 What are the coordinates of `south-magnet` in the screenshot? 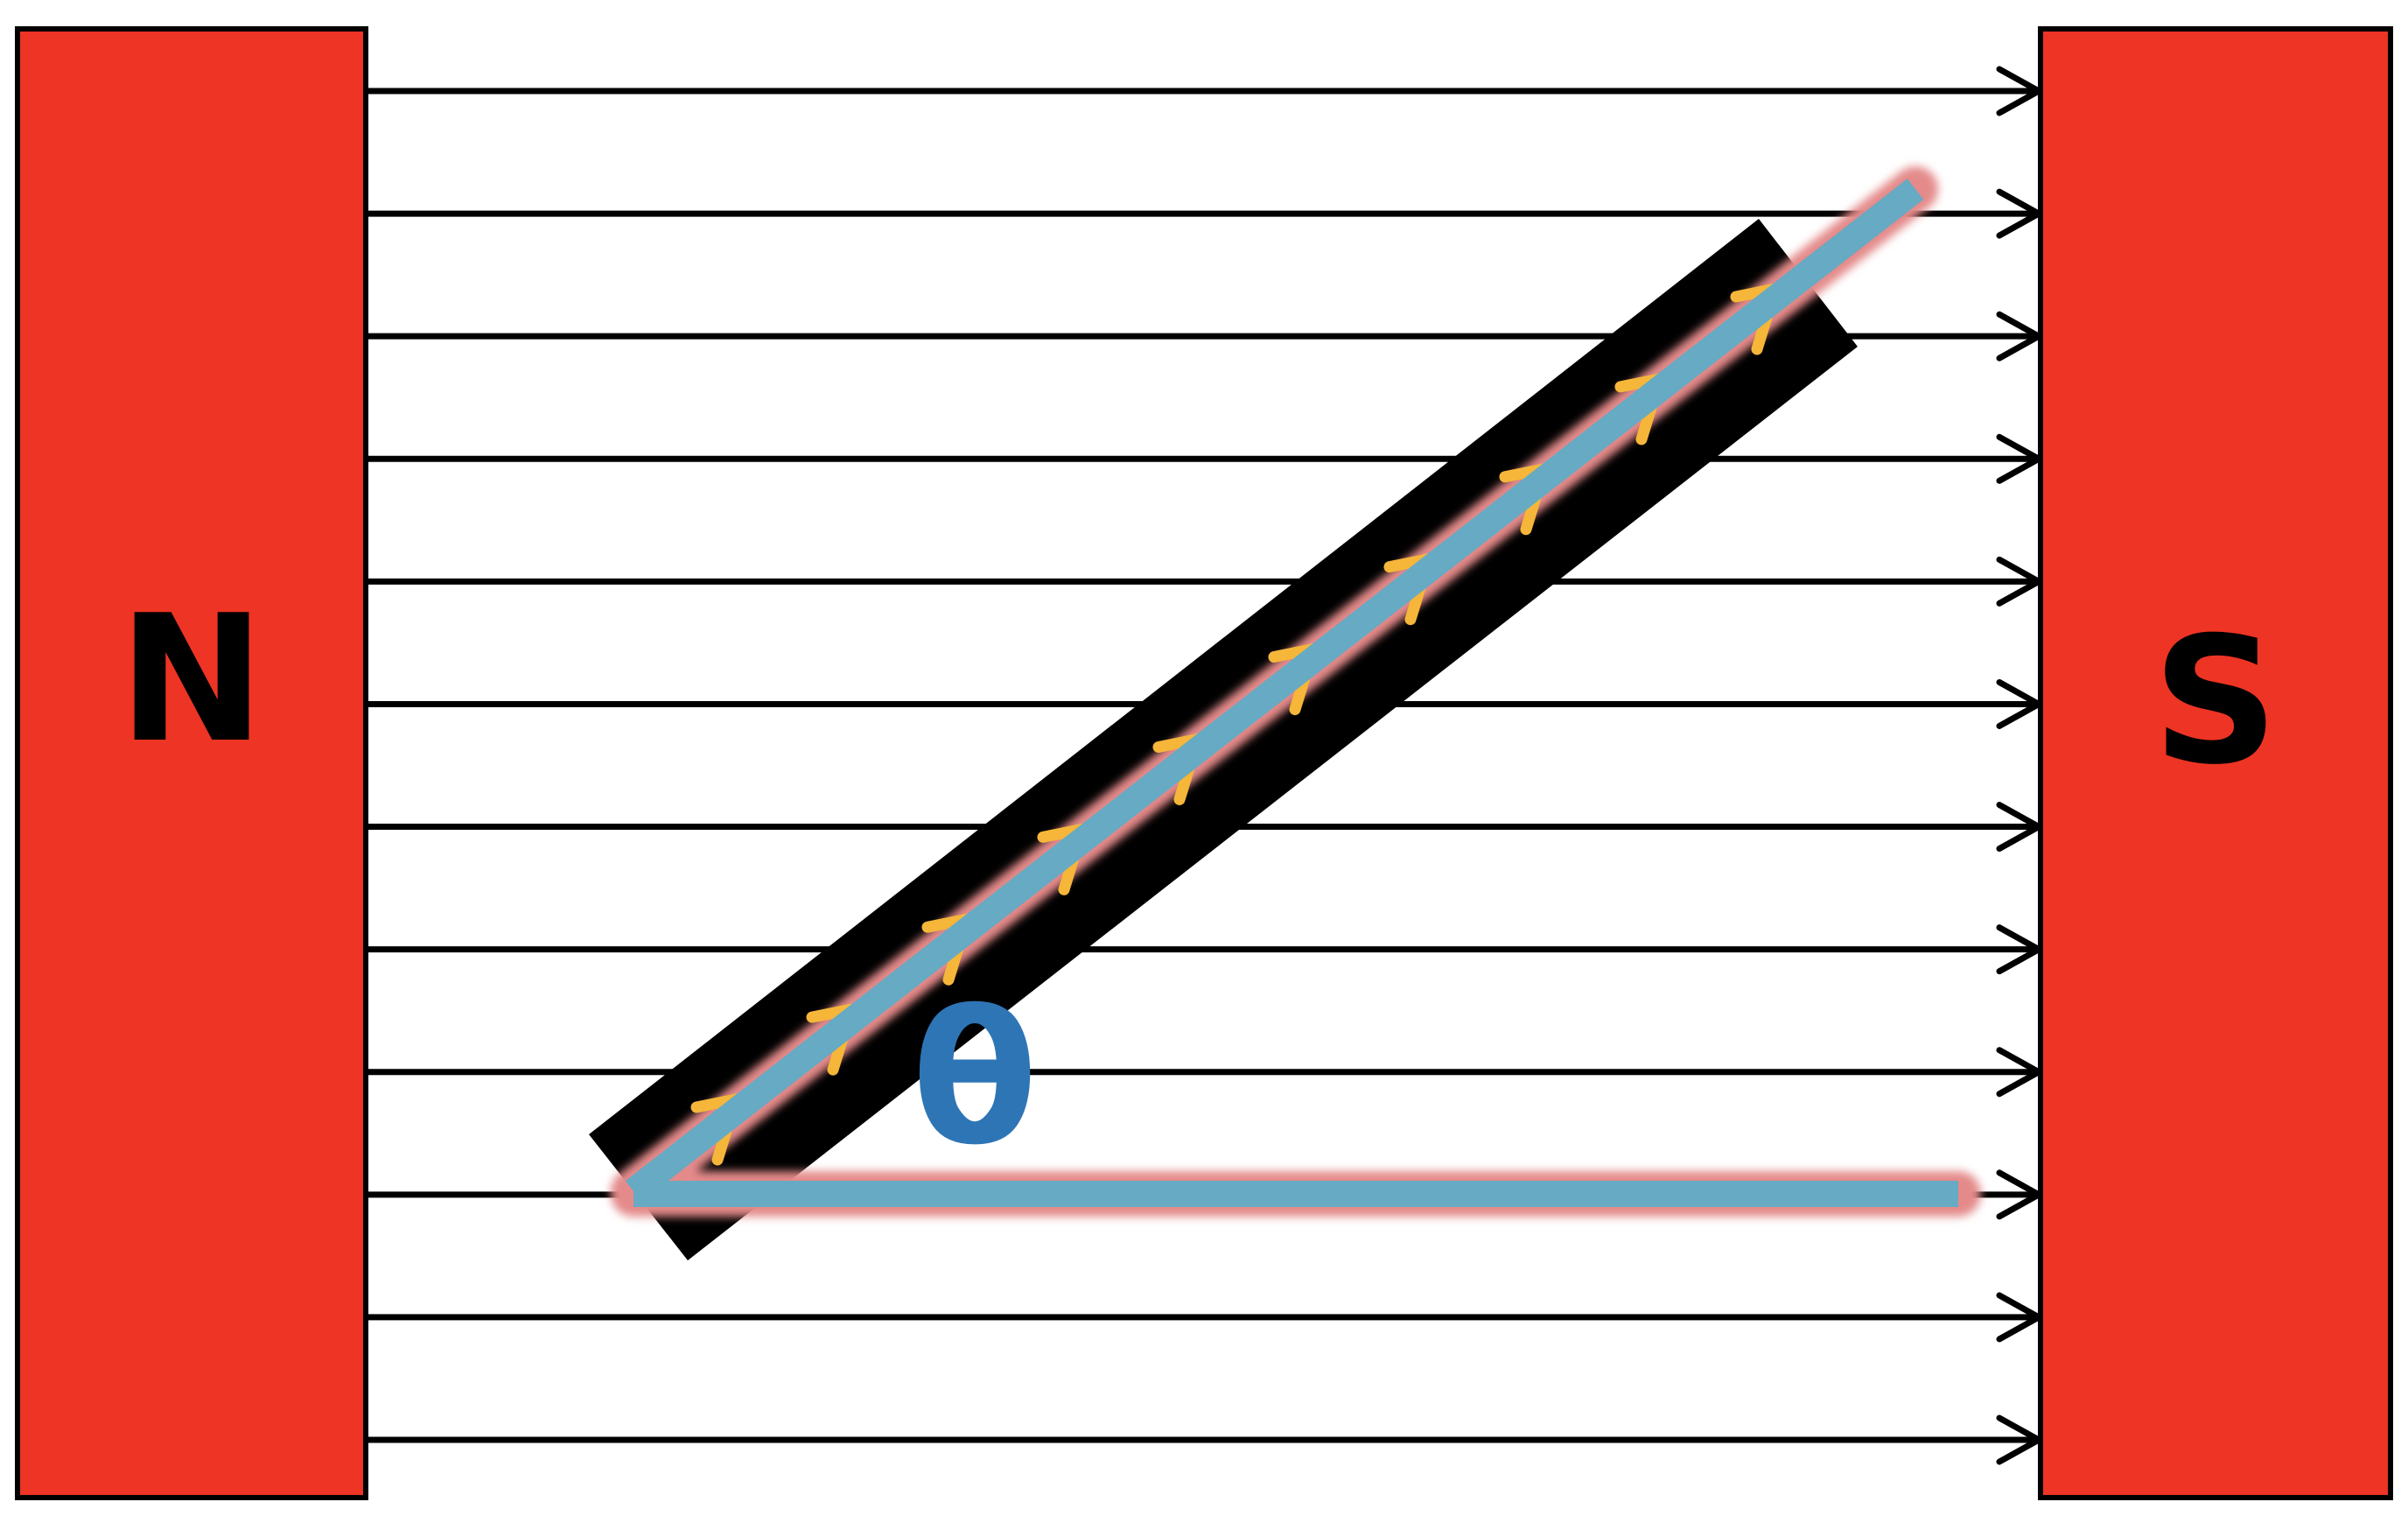 It's located at (2215, 763).